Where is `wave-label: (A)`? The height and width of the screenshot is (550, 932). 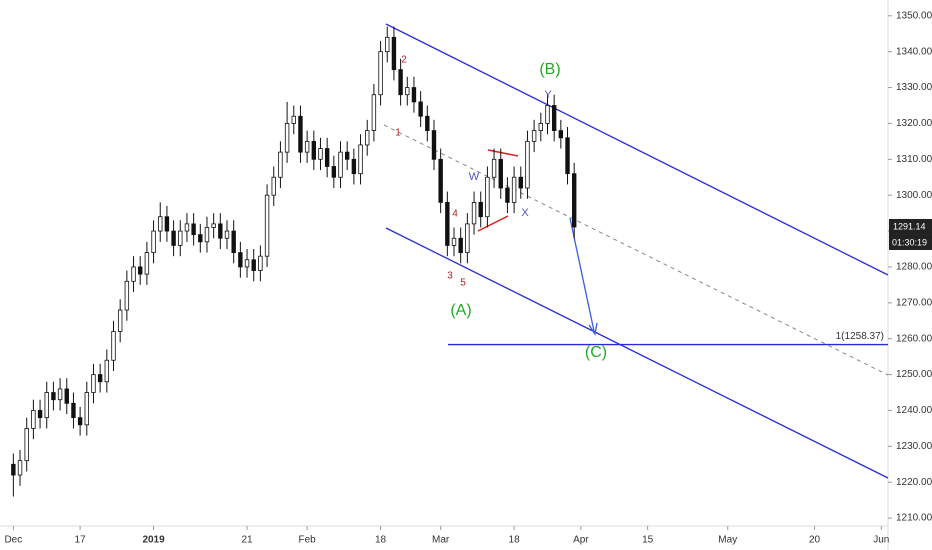
wave-label: (A) is located at coordinates (460, 310).